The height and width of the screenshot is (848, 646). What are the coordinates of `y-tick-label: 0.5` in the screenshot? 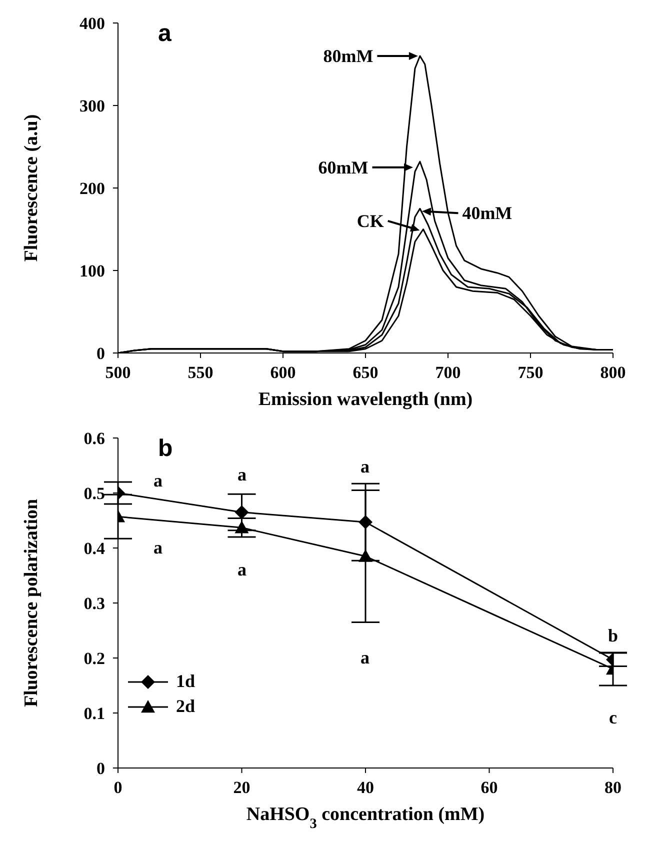 It's located at (94, 494).